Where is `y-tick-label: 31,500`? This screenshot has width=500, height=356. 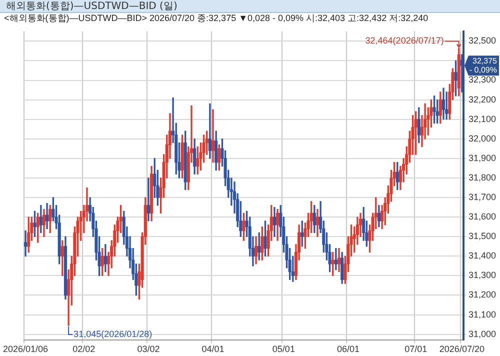 y-tick-label: 31,500 is located at coordinates (482, 236).